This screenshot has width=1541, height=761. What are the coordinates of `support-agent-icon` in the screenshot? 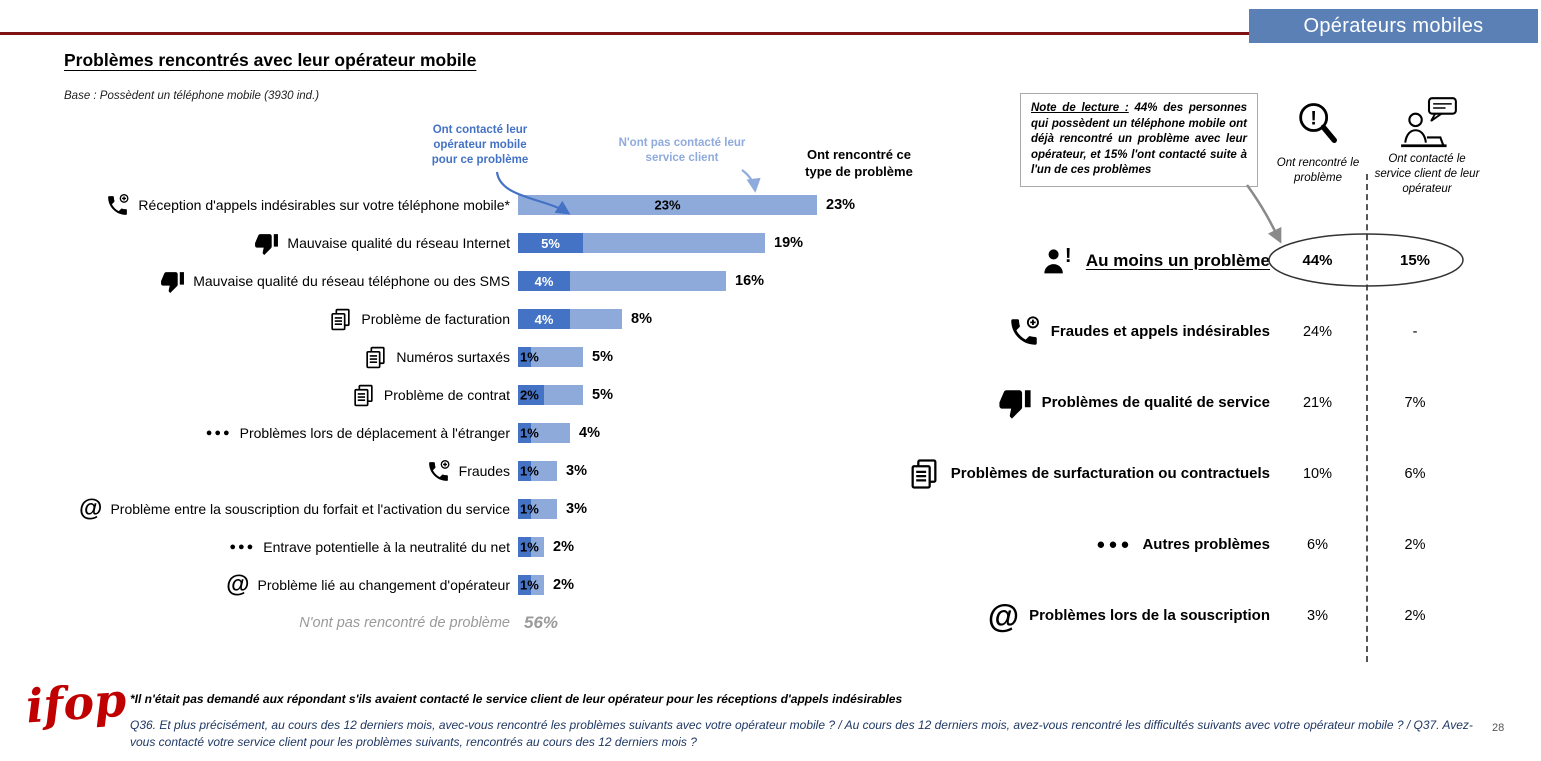 It's located at (1429, 123).